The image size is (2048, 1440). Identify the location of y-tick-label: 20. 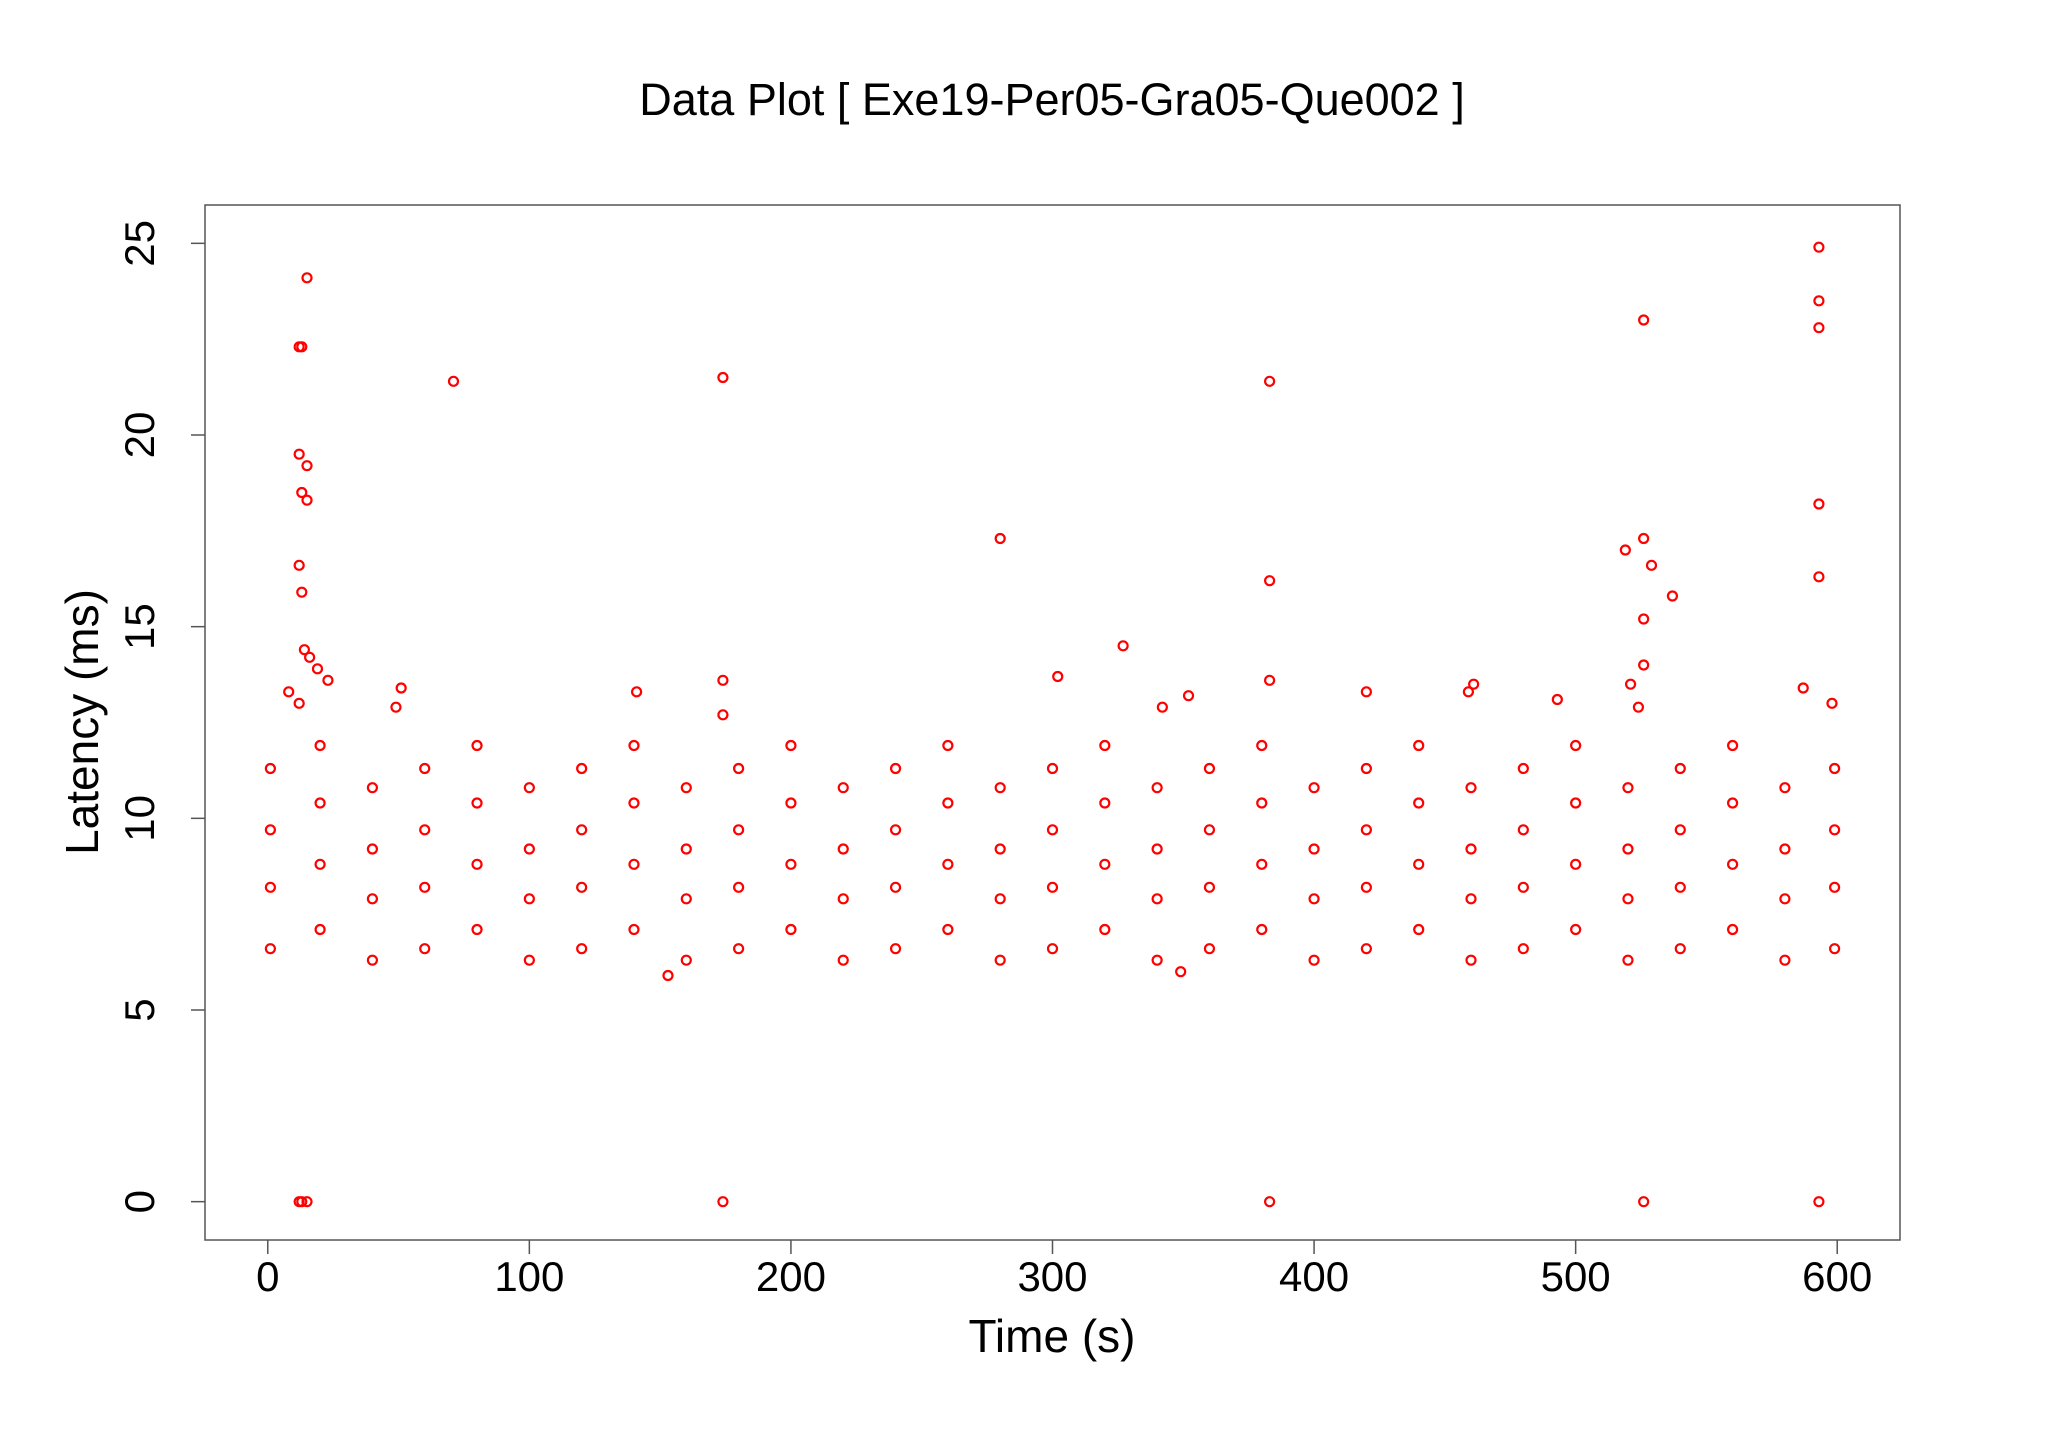
(139, 435).